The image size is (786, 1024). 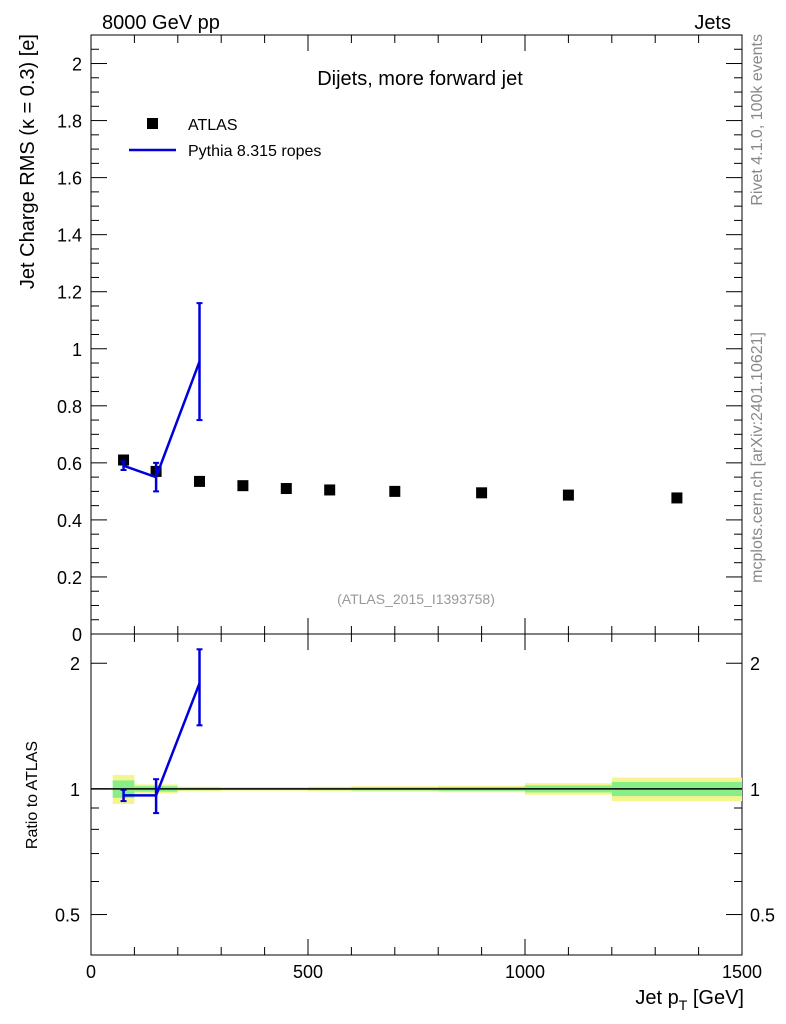 I want to click on x-tick-label: 1000, so click(x=525, y=972).